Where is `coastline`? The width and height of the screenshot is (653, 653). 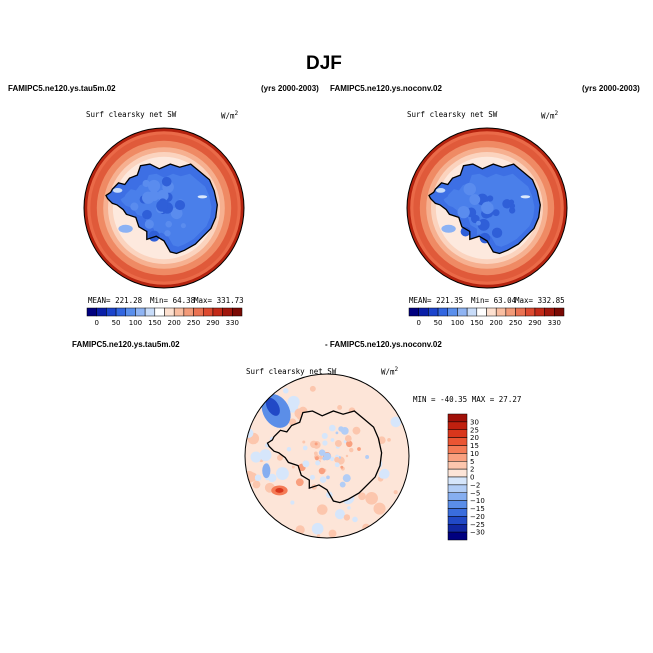 coastline is located at coordinates (324, 457).